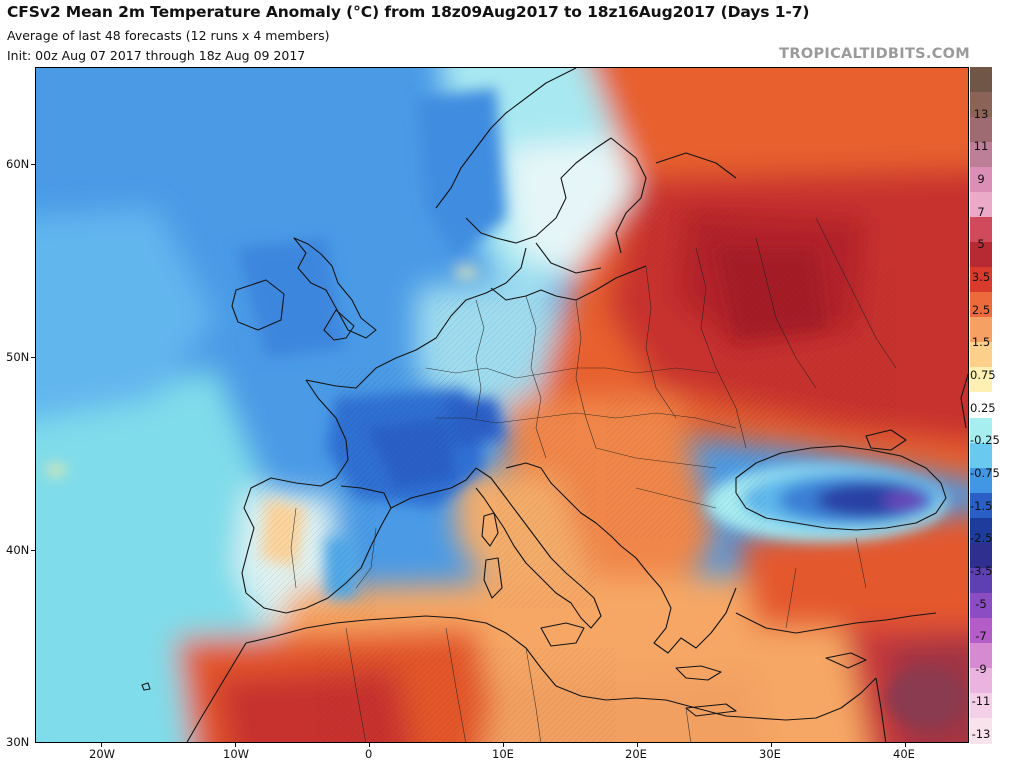  What do you see at coordinates (636, 754) in the screenshot?
I see `lon-label-20e: 20E` at bounding box center [636, 754].